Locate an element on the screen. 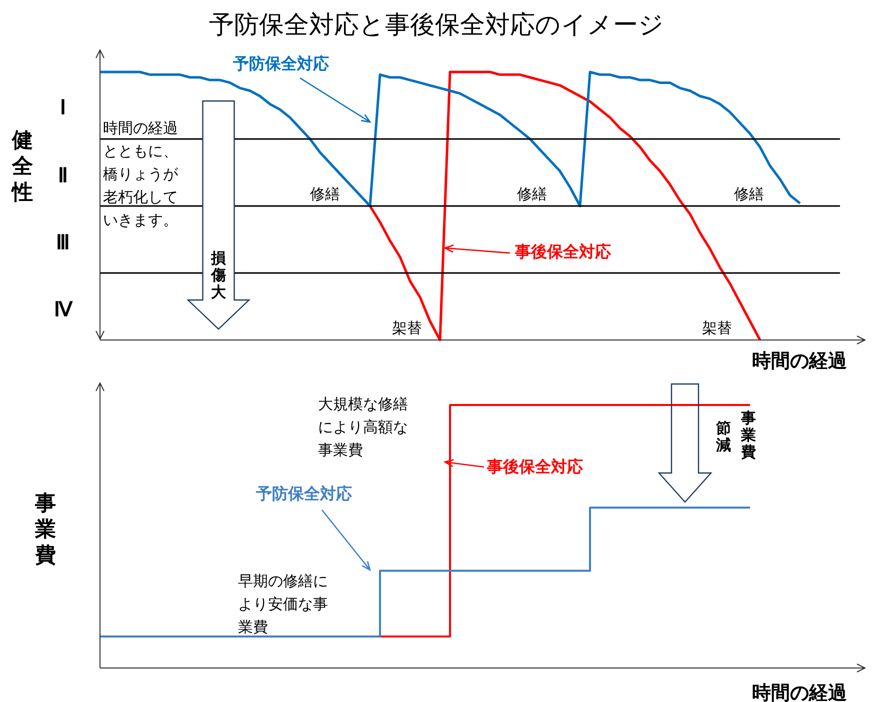  series-label: 予防保全対応 is located at coordinates (281, 64).